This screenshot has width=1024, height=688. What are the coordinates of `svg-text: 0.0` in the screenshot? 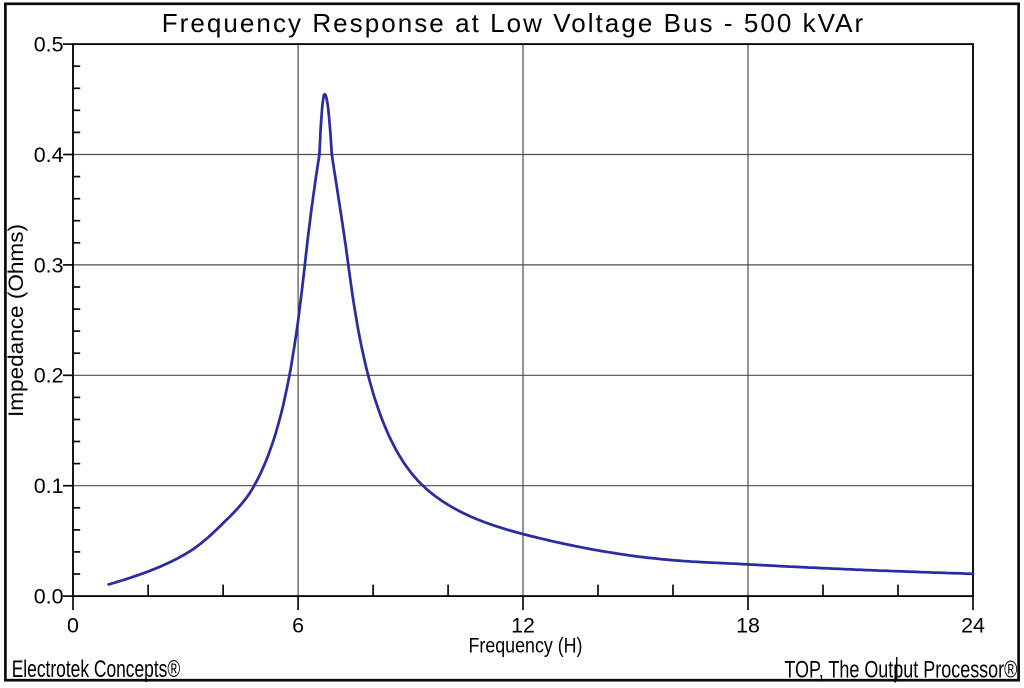 It's located at (49, 597).